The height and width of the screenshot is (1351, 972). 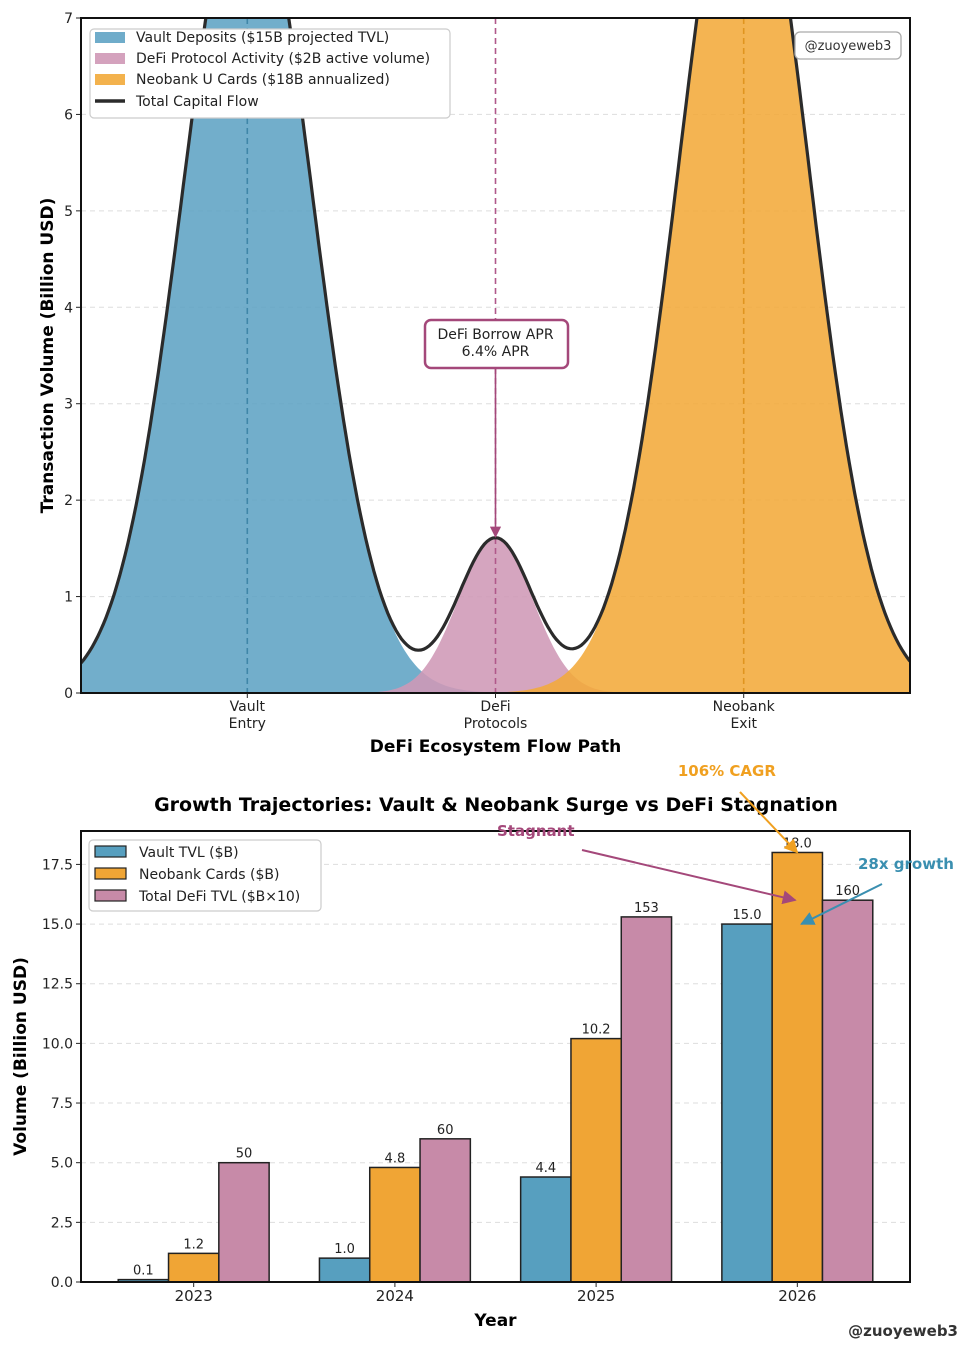 What do you see at coordinates (646, 908) in the screenshot?
I see `bar-value-label: 153` at bounding box center [646, 908].